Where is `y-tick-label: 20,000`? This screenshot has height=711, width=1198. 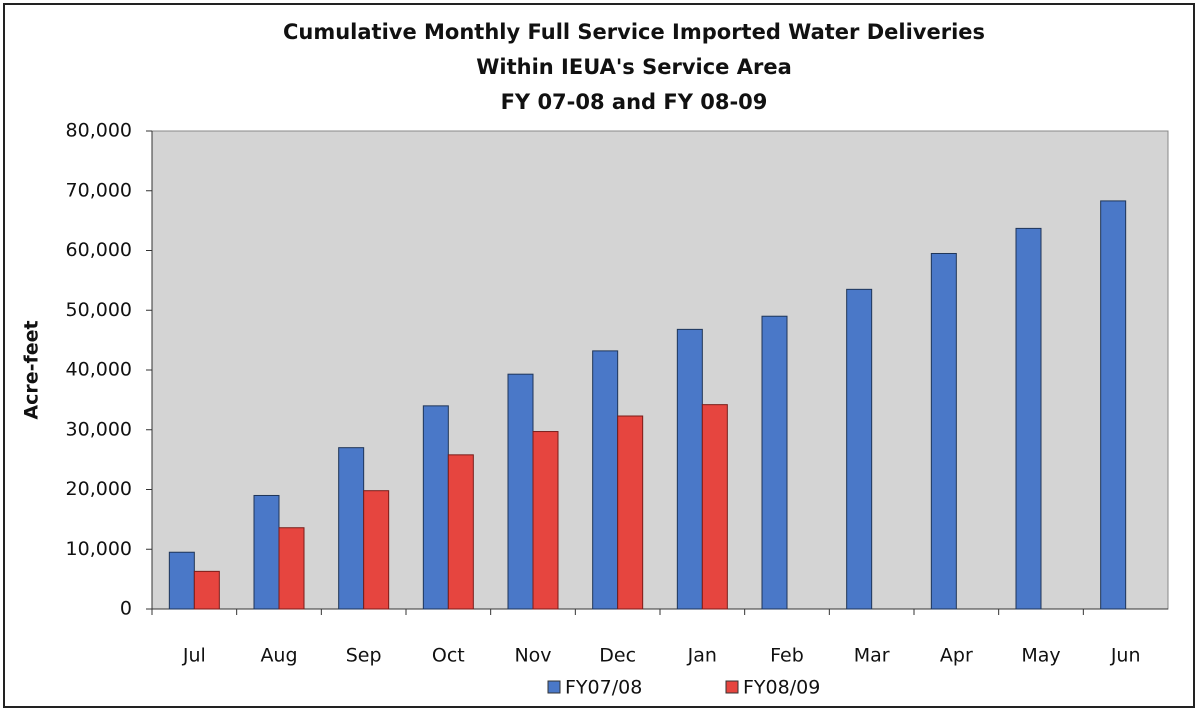 y-tick-label: 20,000 is located at coordinates (99, 489).